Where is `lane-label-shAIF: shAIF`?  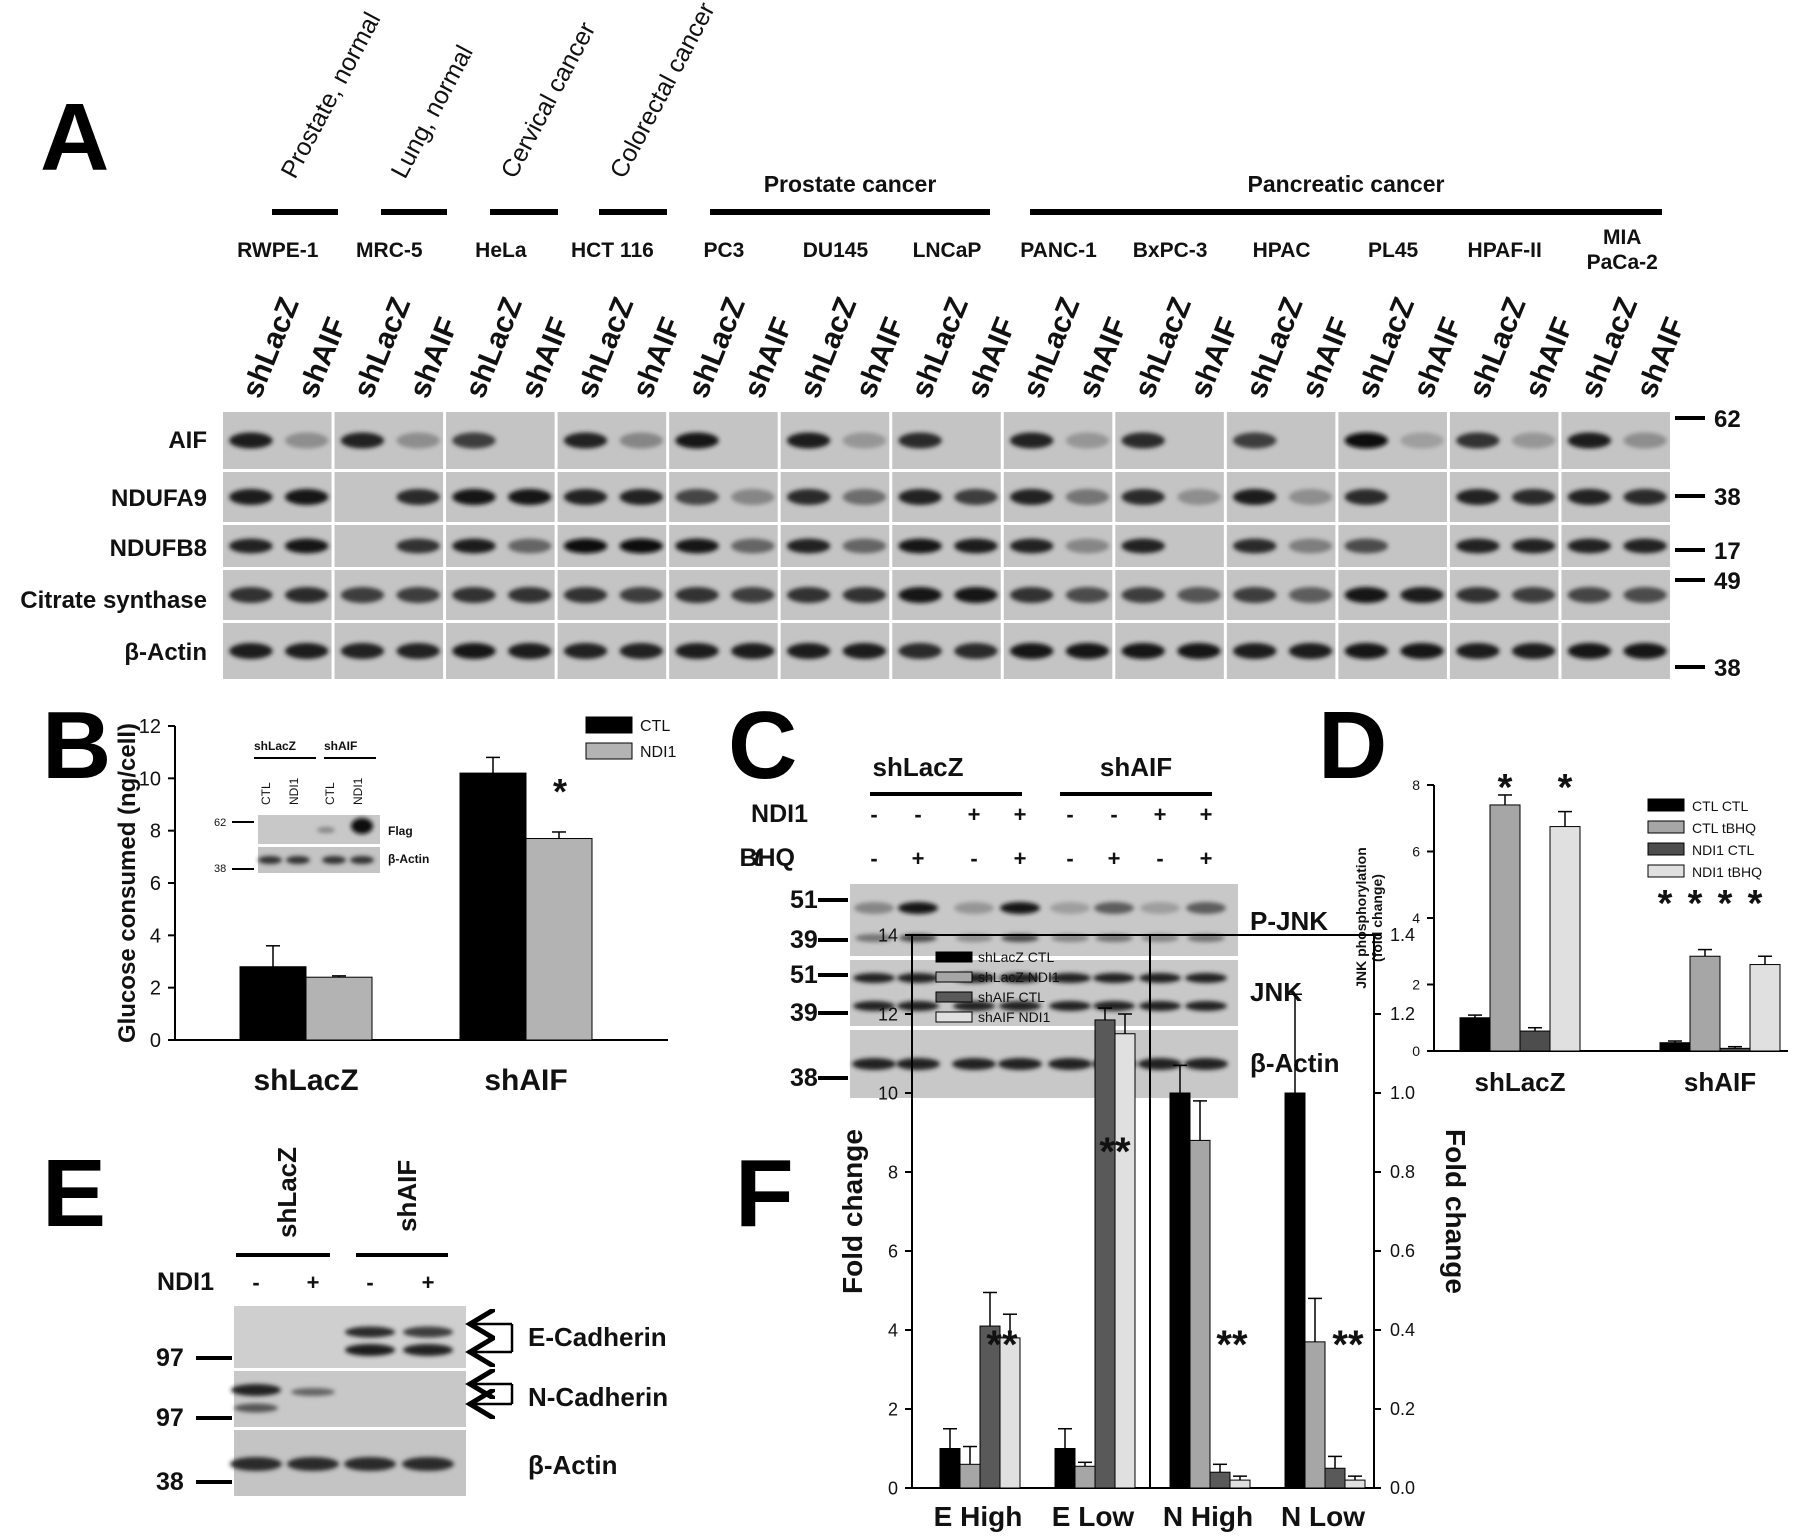
lane-label-shAIF: shAIF is located at coordinates (992, 358).